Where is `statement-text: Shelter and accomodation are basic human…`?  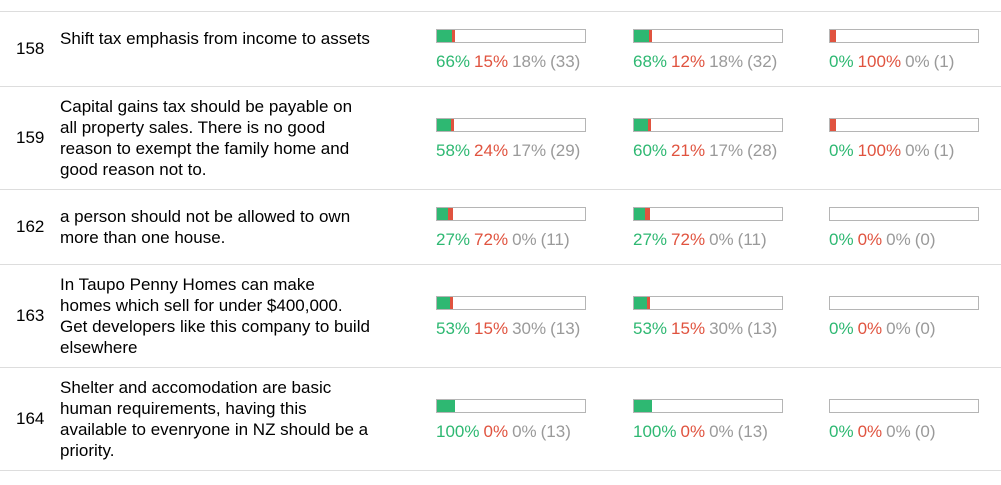 statement-text: Shelter and accomodation are basic human… is located at coordinates (214, 419).